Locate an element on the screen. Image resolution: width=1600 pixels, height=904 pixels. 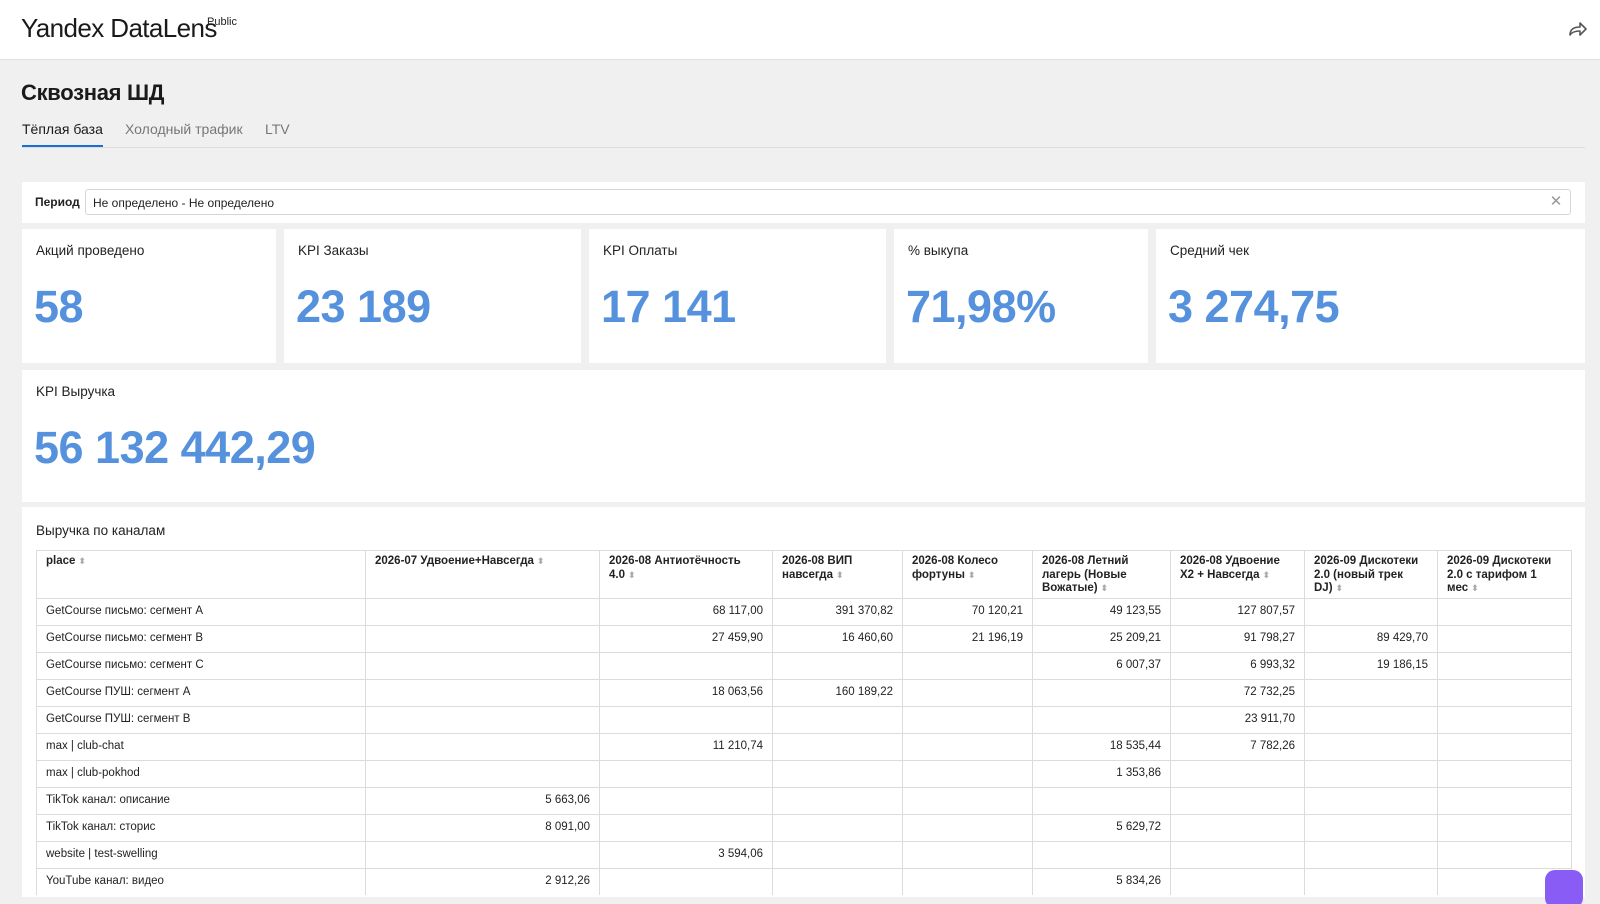
column-header: 2026-09 Дискотеки 2.0 (новый трек DJ) ⬍ is located at coordinates (1371, 574).